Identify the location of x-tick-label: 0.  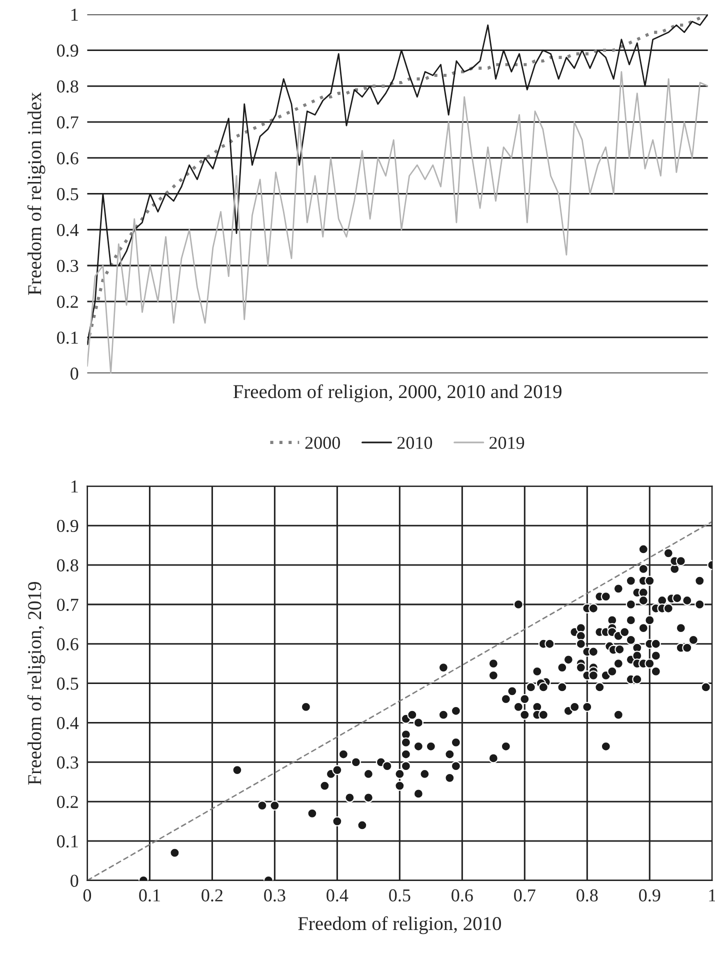
(87, 895).